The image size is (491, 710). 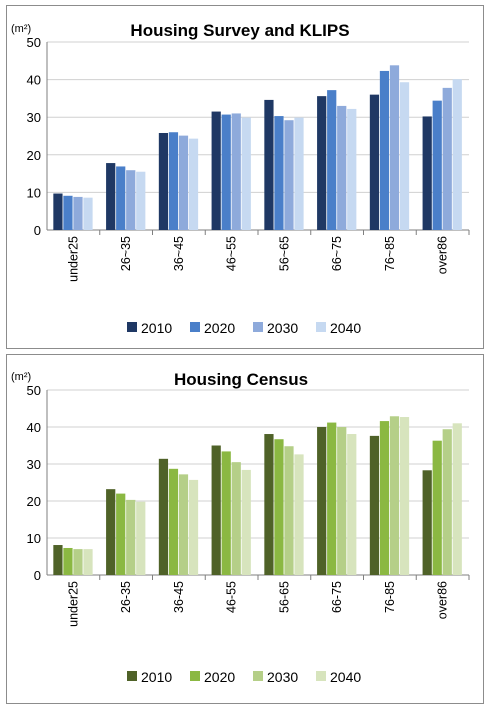 What do you see at coordinates (34, 501) in the screenshot?
I see `y-tick-label: 20` at bounding box center [34, 501].